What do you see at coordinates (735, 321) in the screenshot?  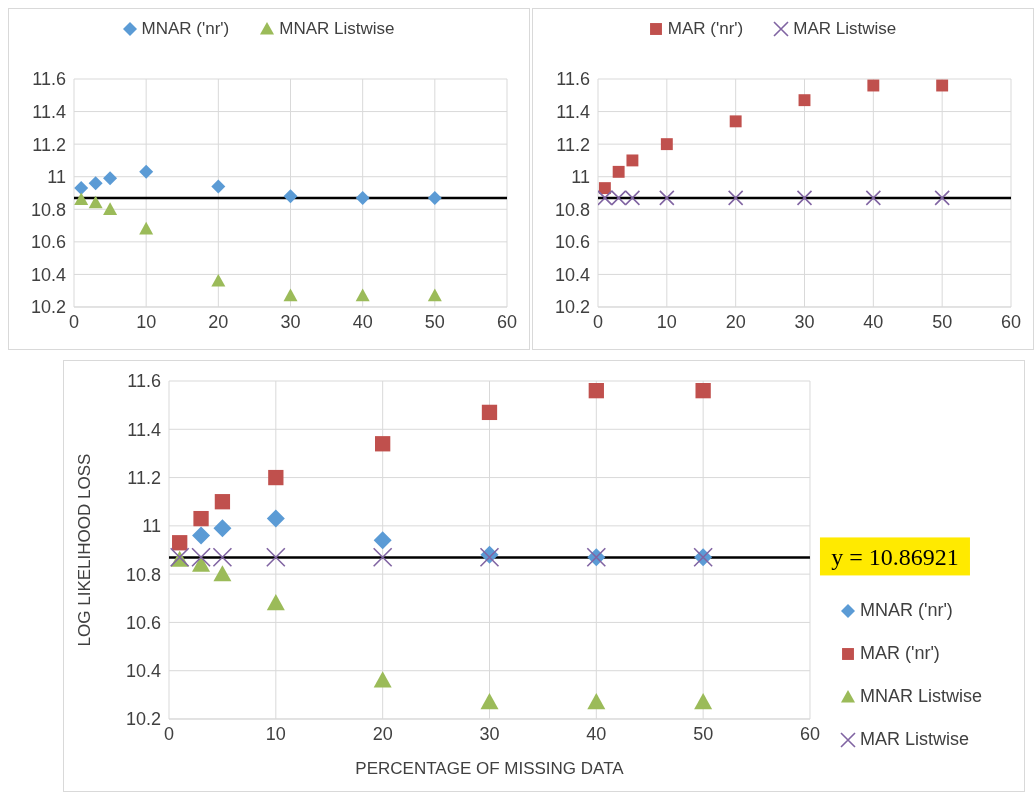 I see `x-tick-label: 20` at bounding box center [735, 321].